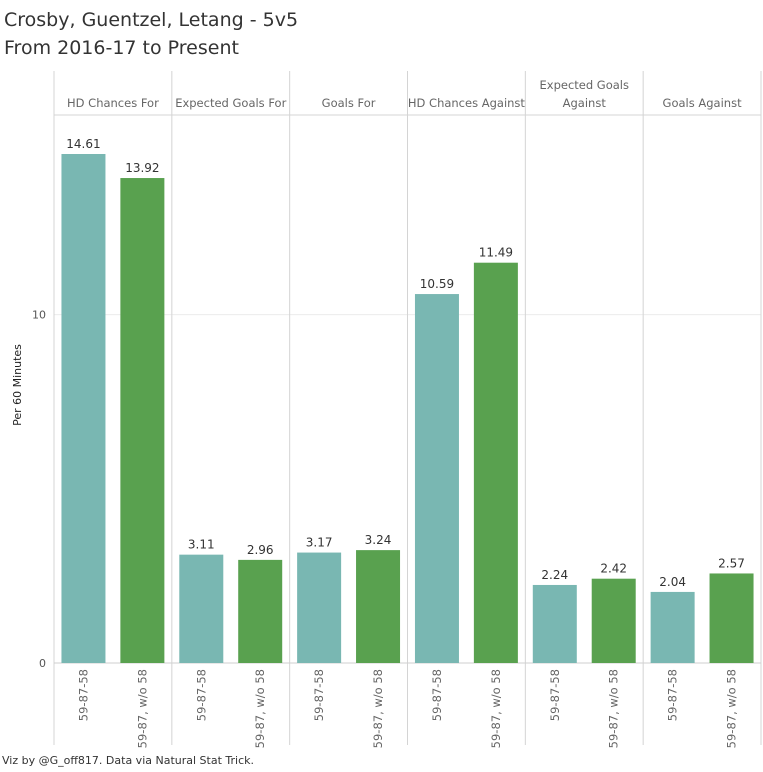 The height and width of the screenshot is (772, 763). What do you see at coordinates (496, 708) in the screenshot?
I see `x-tick-label-3-1: 59-87, w/o 58` at bounding box center [496, 708].